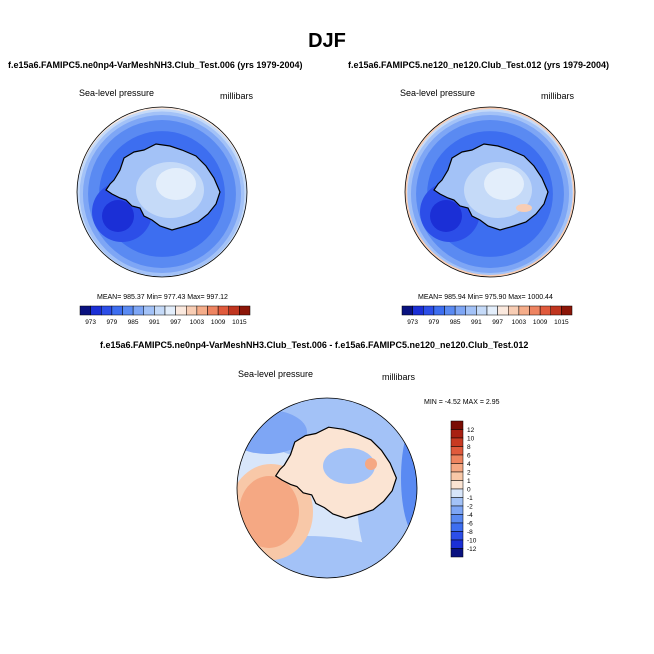 The height and width of the screenshot is (654, 654). What do you see at coordinates (237, 96) in the screenshot?
I see `panel1-units: millibars` at bounding box center [237, 96].